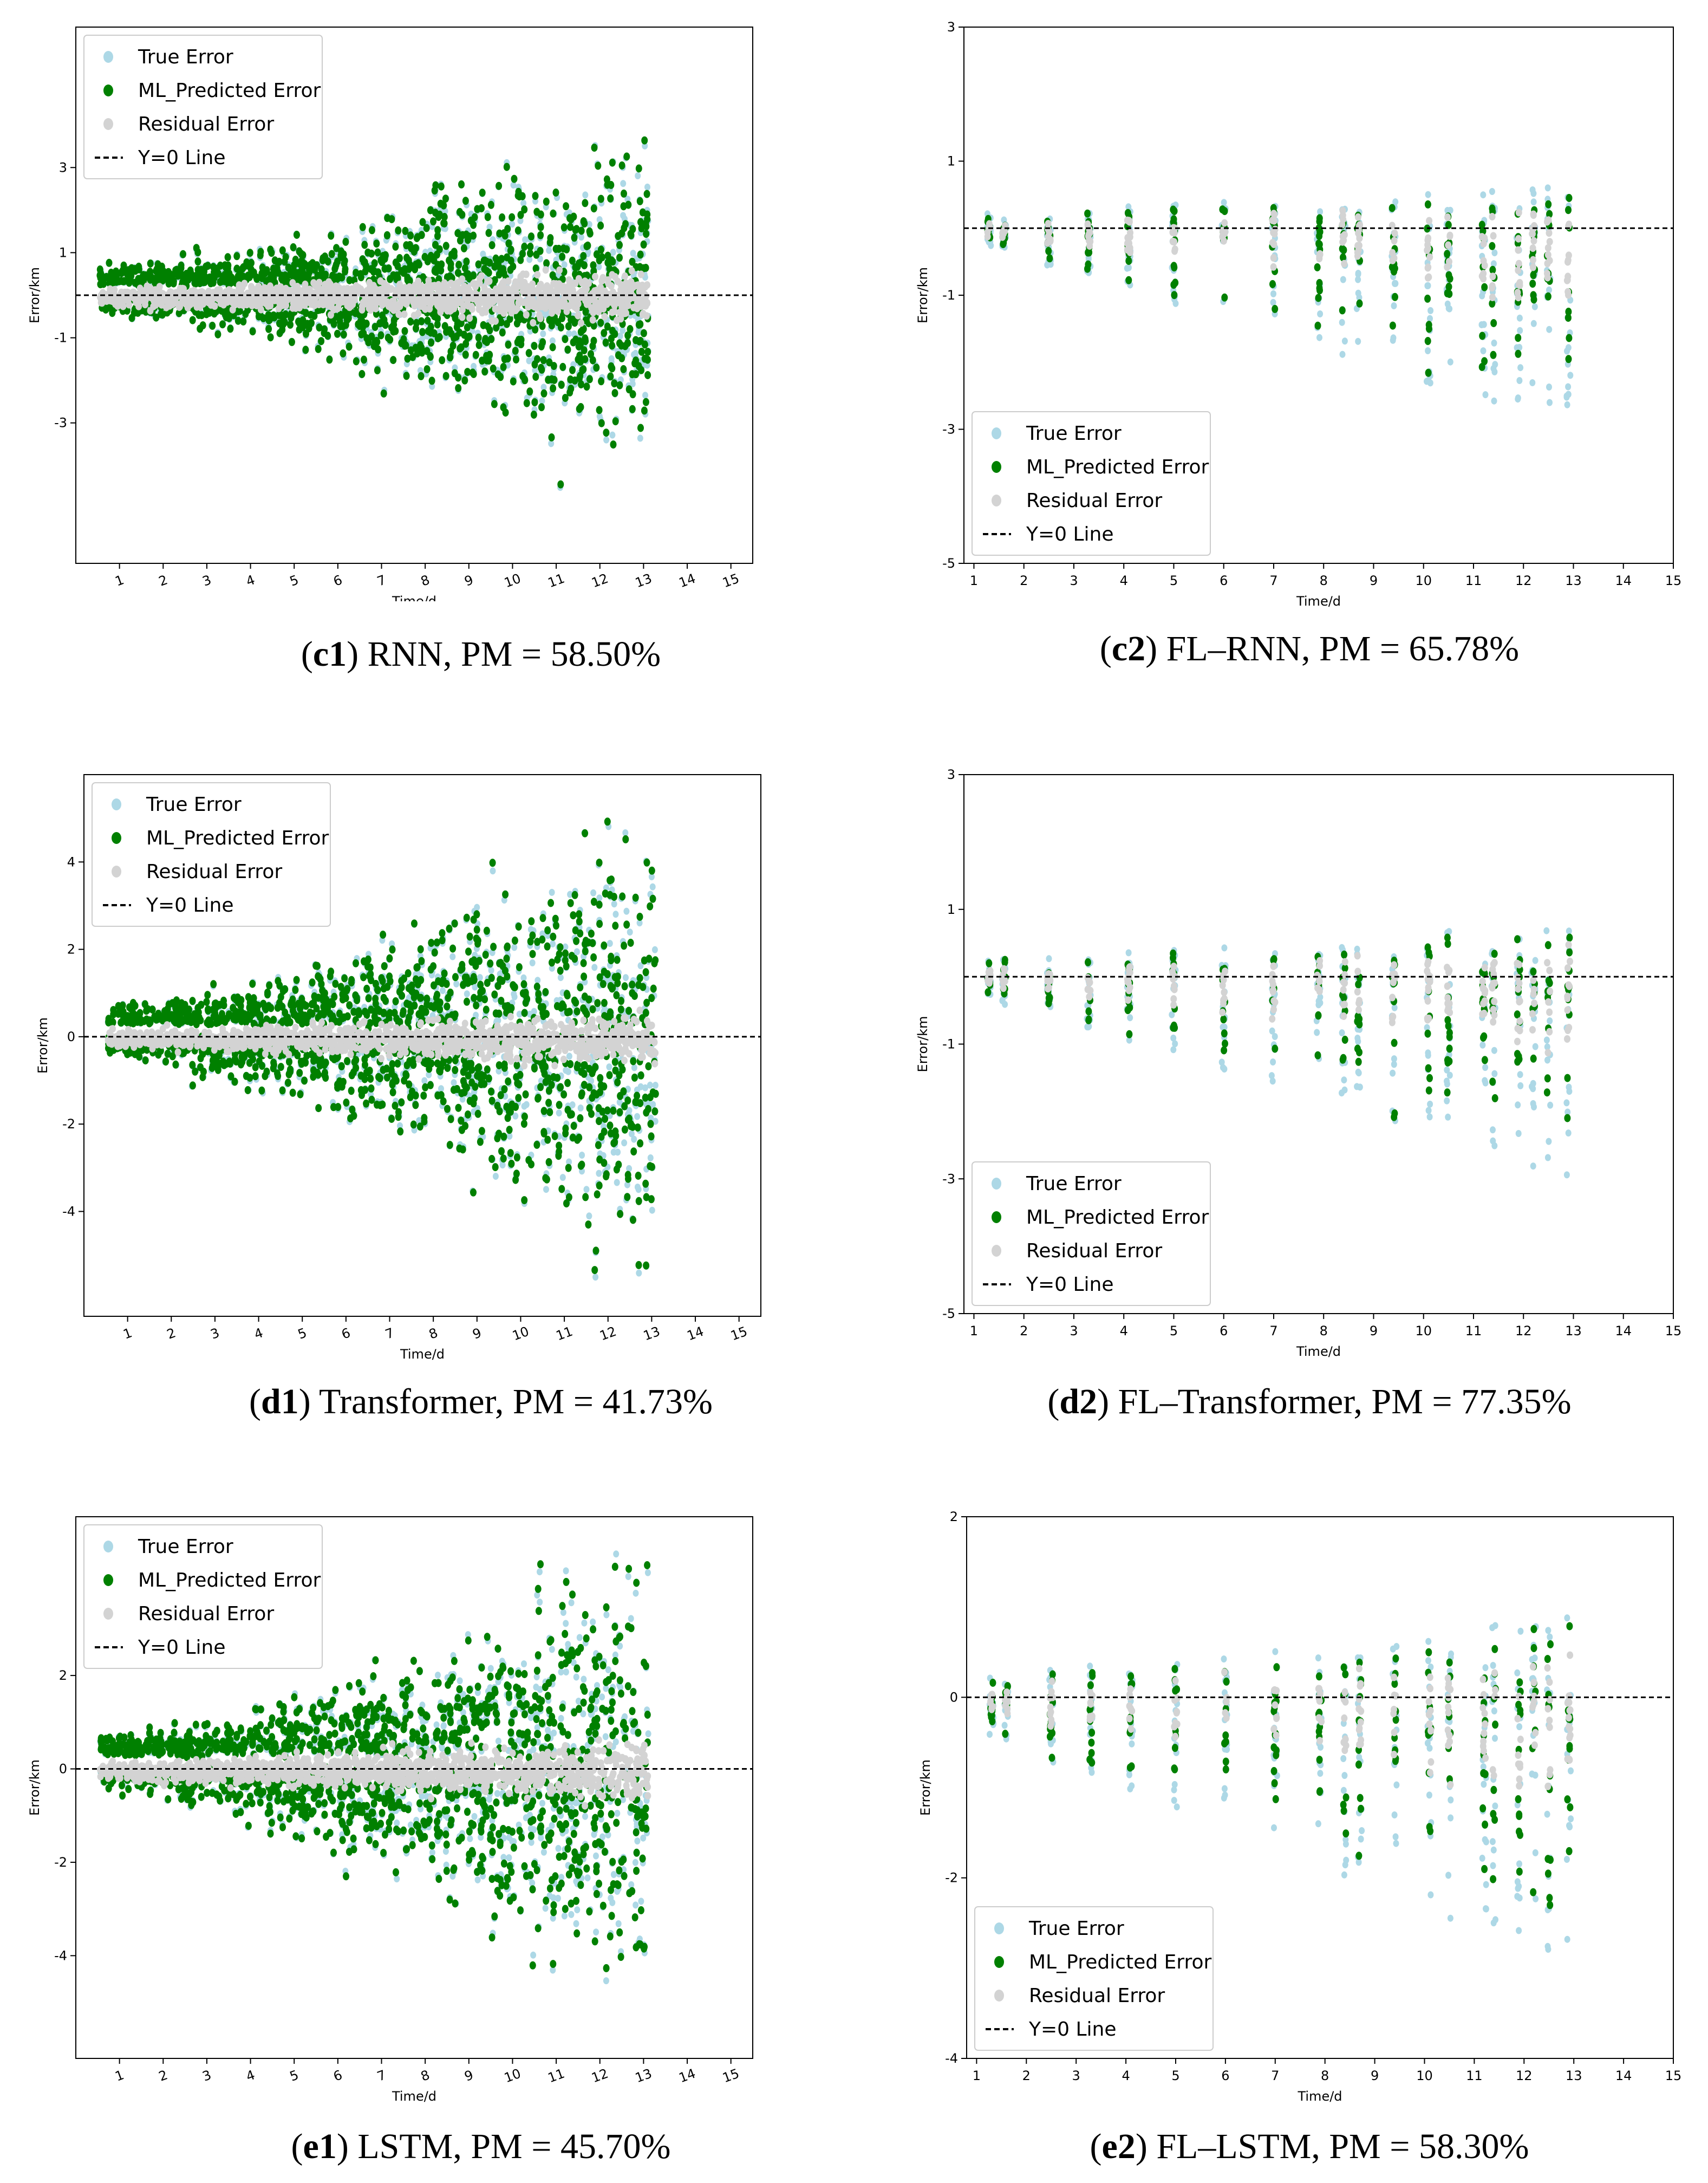  I want to click on x-axis-label: Time/d, so click(414, 597).